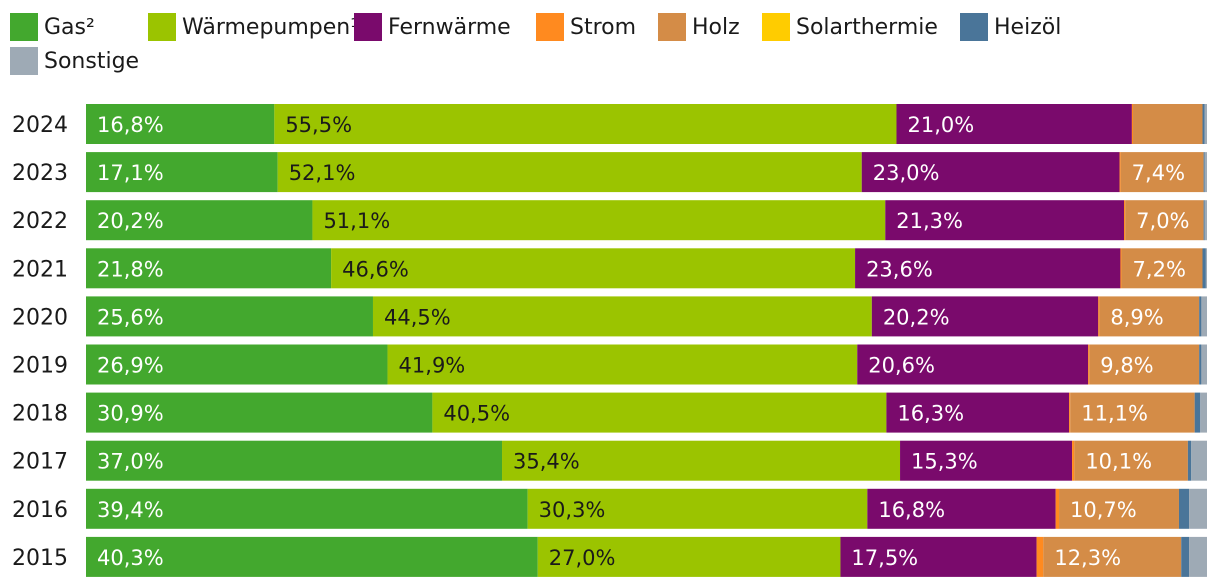 Image resolution: width=1220 pixels, height=586 pixels. What do you see at coordinates (130, 366) in the screenshot?
I see `data-label: 26,9%` at bounding box center [130, 366].